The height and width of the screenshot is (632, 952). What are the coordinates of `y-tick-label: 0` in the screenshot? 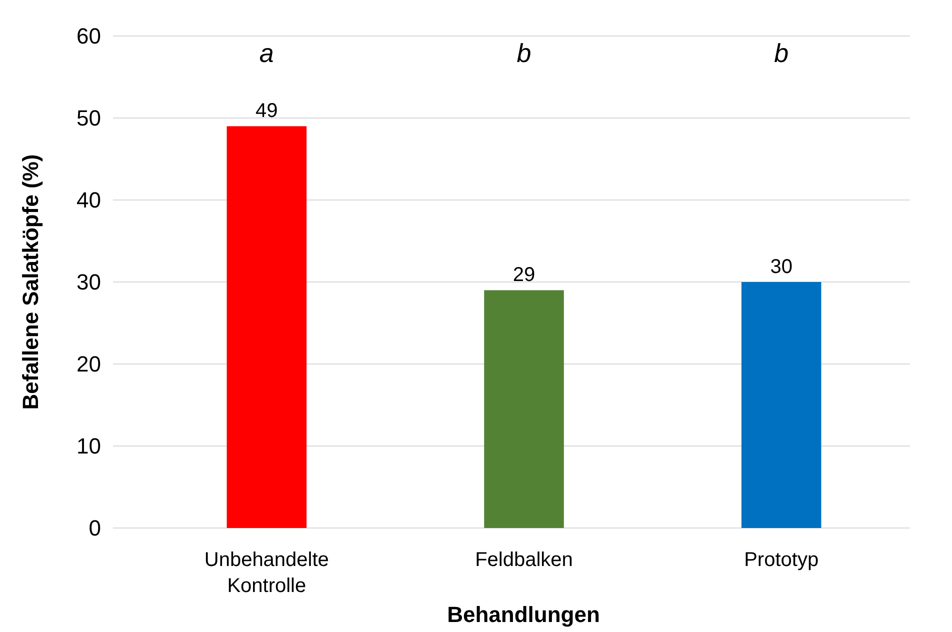 It's located at (94, 528).